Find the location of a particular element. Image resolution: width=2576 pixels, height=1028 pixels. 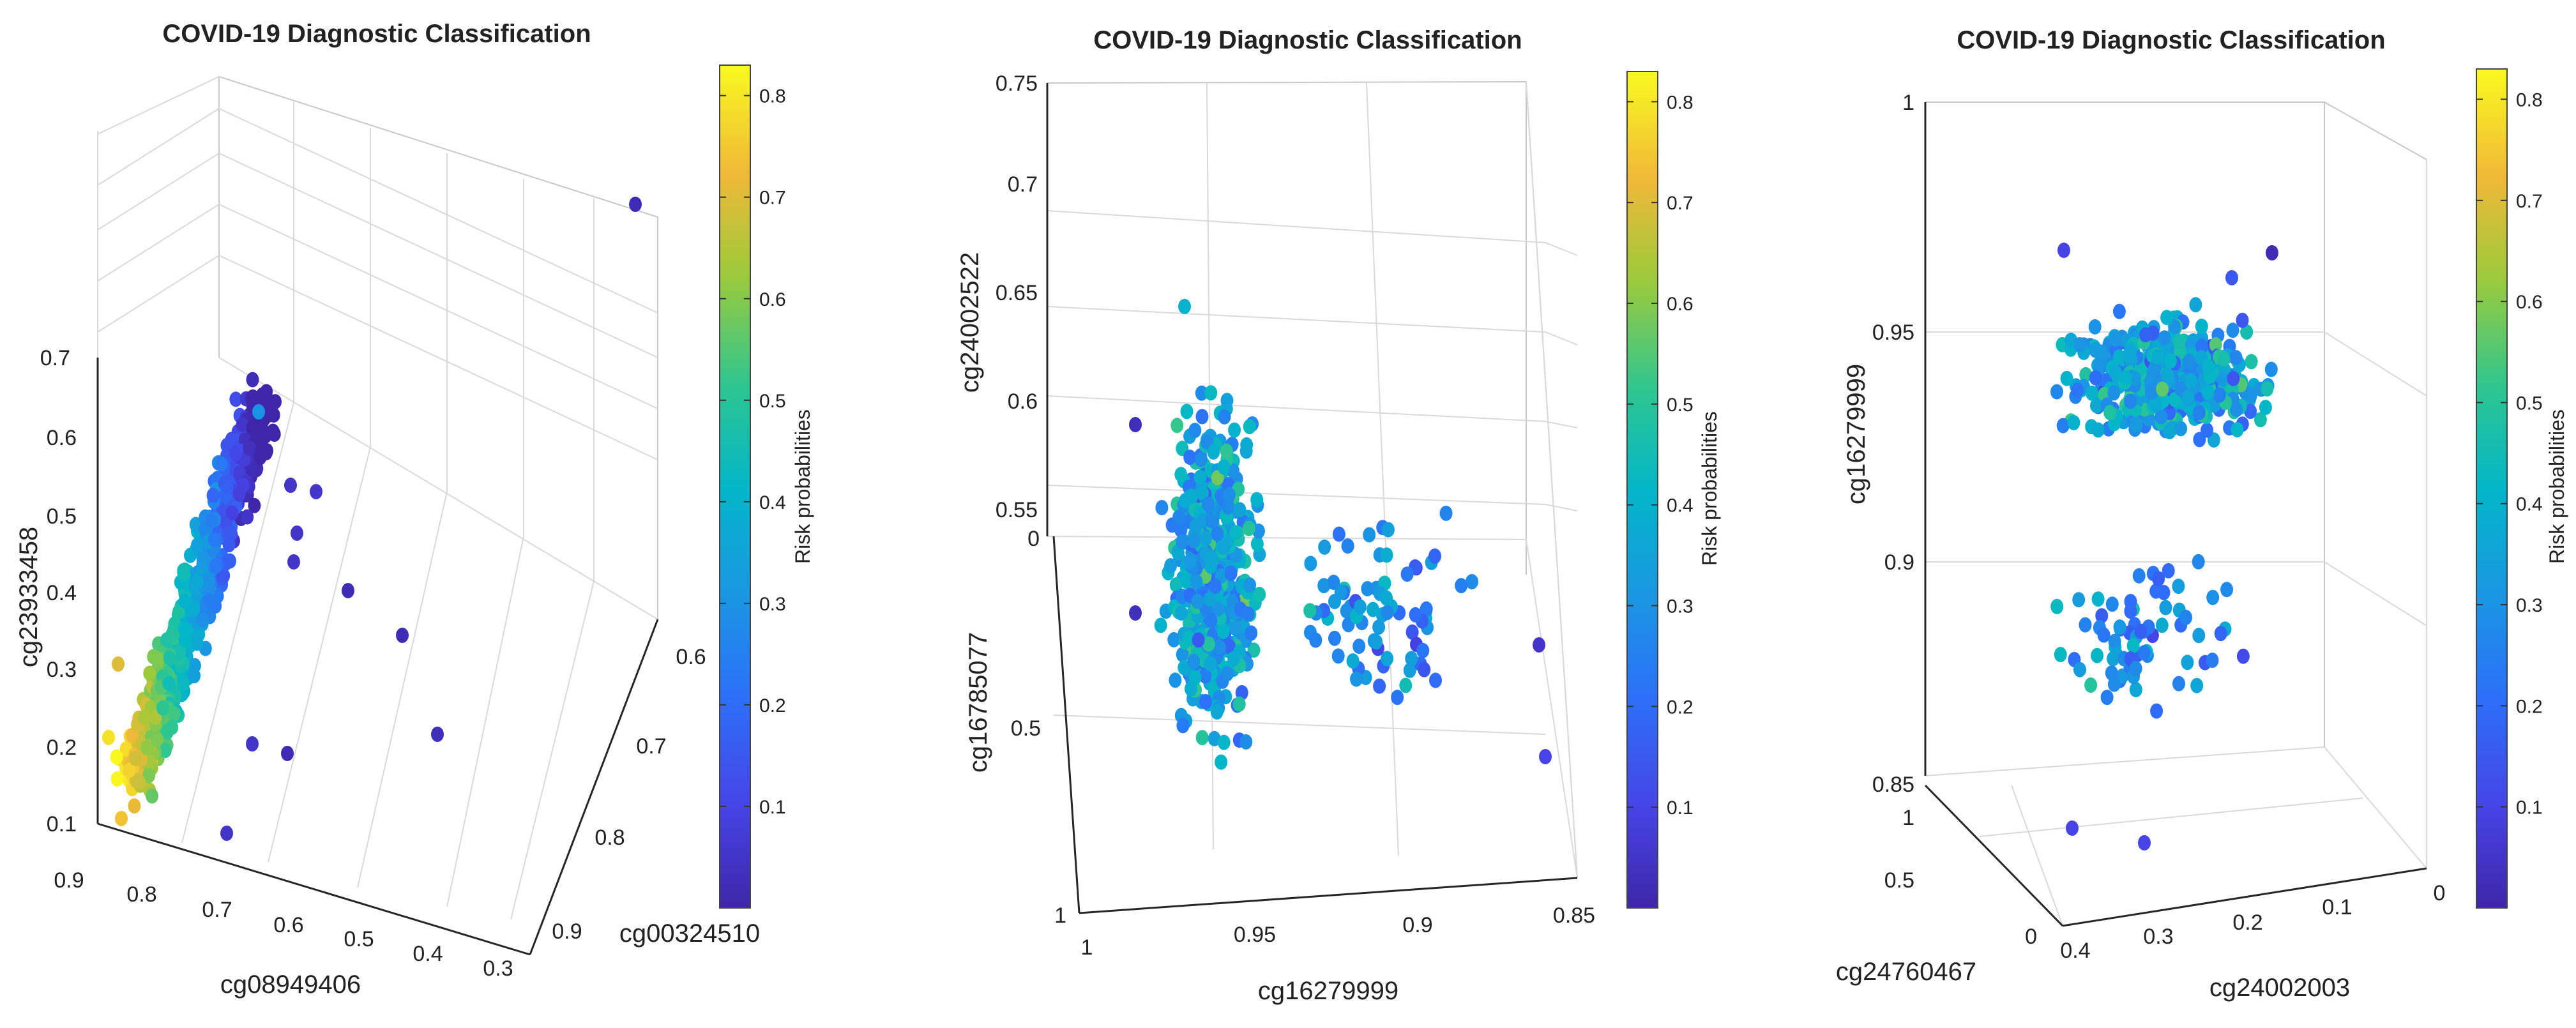

tick-label: 0.5 is located at coordinates (1026, 728).